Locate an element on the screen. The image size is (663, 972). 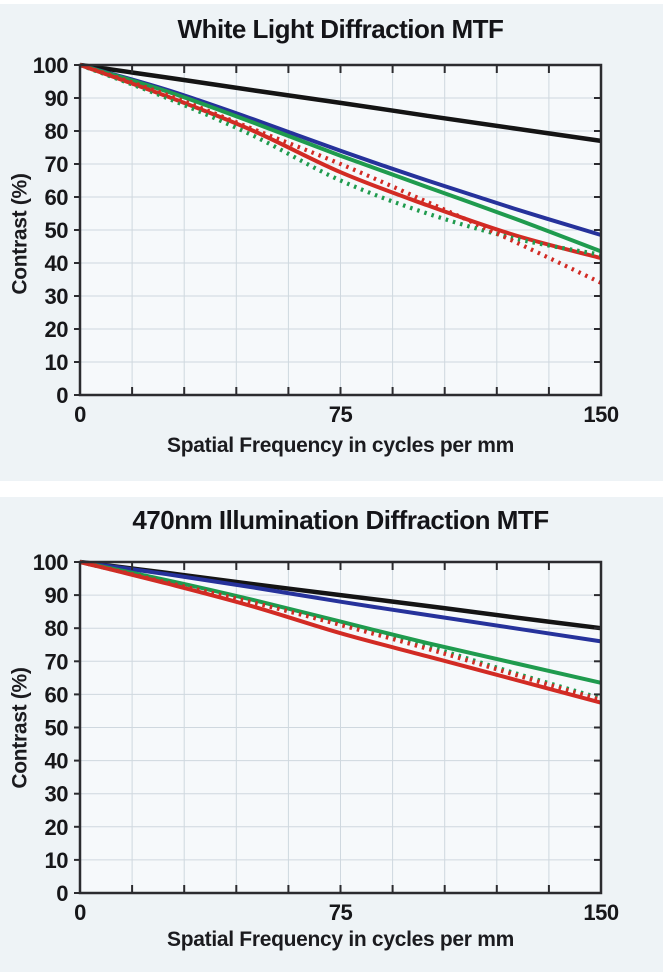
series-blue-solid is located at coordinates (340, 602).